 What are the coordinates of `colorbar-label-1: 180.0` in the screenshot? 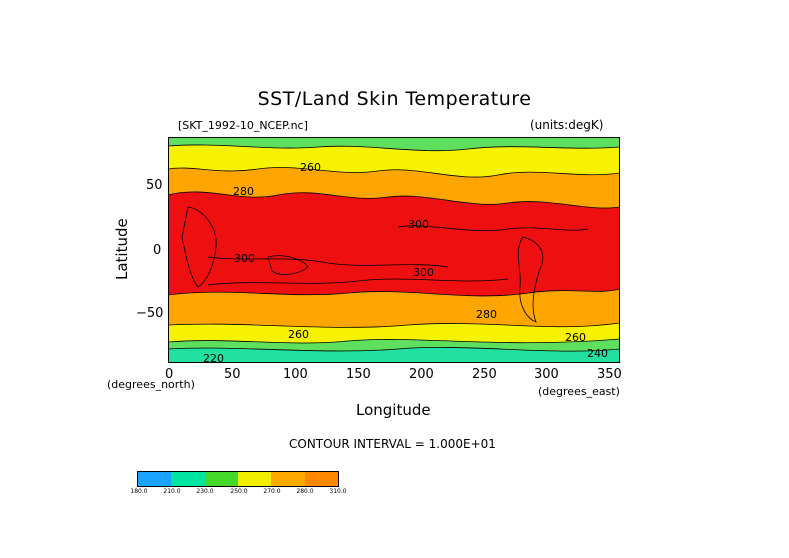 It's located at (139, 491).